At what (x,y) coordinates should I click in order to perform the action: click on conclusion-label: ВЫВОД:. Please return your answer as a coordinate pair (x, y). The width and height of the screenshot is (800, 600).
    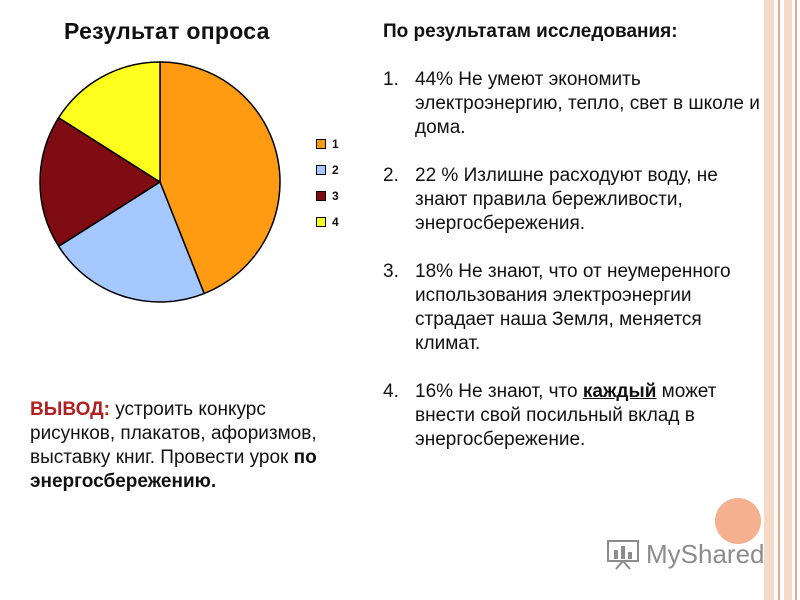
    Looking at the image, I should click on (70, 409).